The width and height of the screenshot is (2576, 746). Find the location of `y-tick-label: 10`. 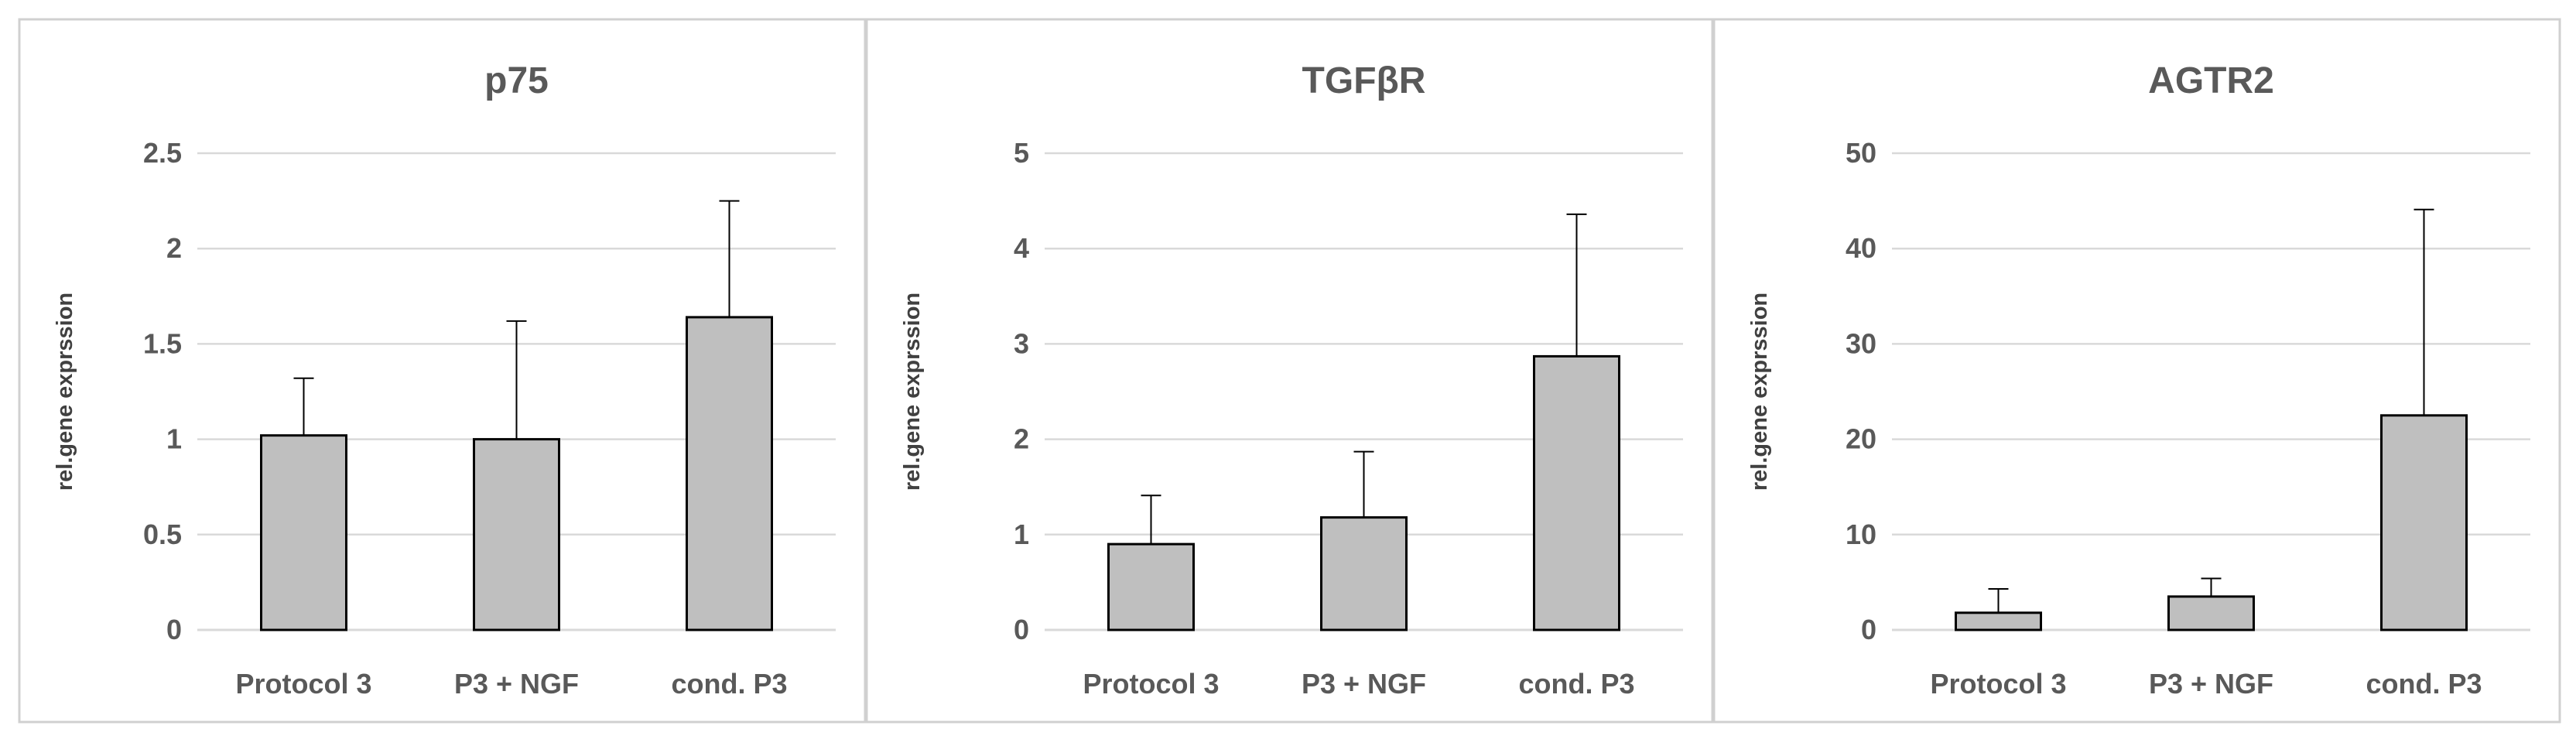

y-tick-label: 10 is located at coordinates (1861, 534).